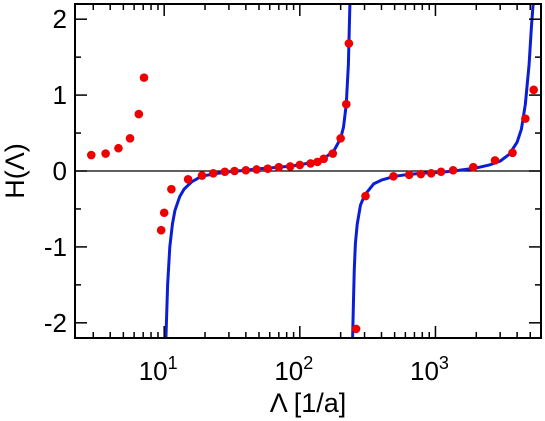 The image size is (545, 421). Describe the element at coordinates (60, 19) in the screenshot. I see `y-tick-label: 2` at that location.